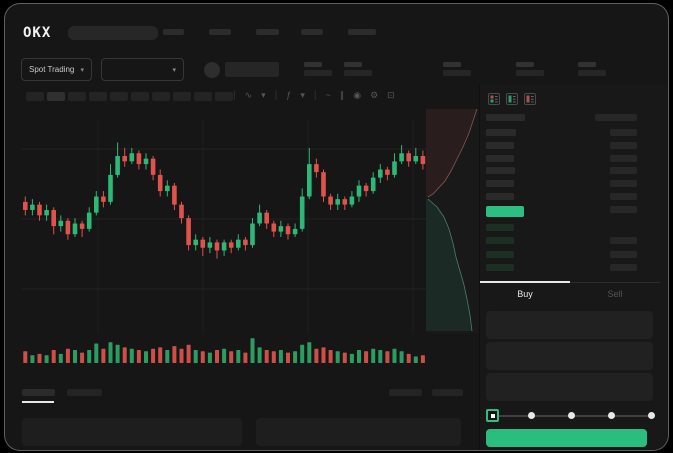 Image resolution: width=673 pixels, height=453 pixels. I want to click on line-tool-icon: ~, so click(328, 95).